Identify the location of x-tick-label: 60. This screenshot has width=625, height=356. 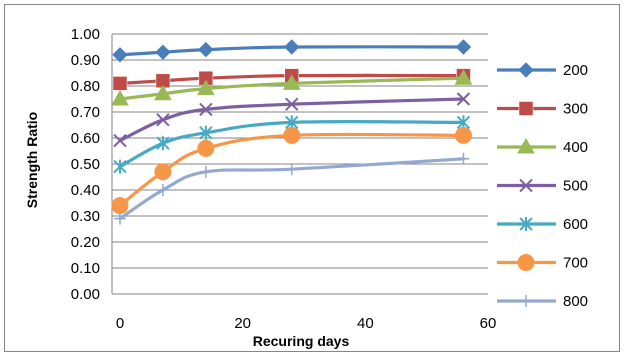
(488, 323).